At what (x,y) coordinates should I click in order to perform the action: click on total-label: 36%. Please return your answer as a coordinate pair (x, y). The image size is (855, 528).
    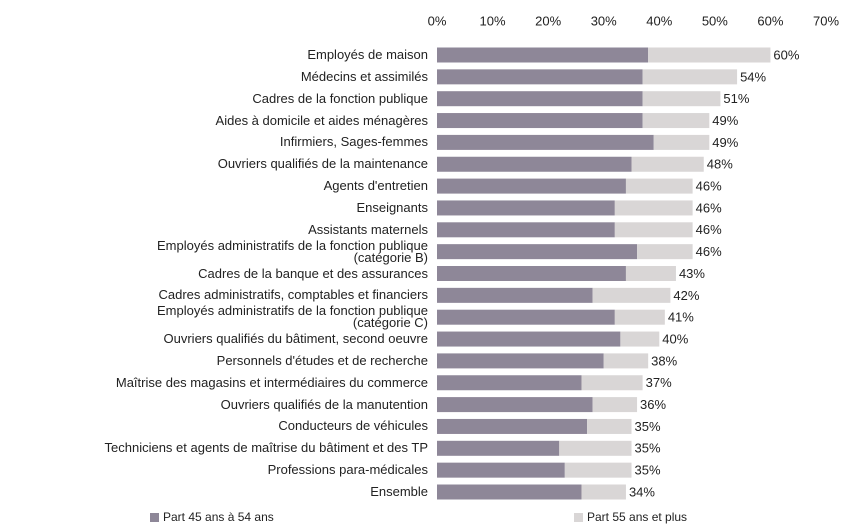
    Looking at the image, I should click on (653, 404).